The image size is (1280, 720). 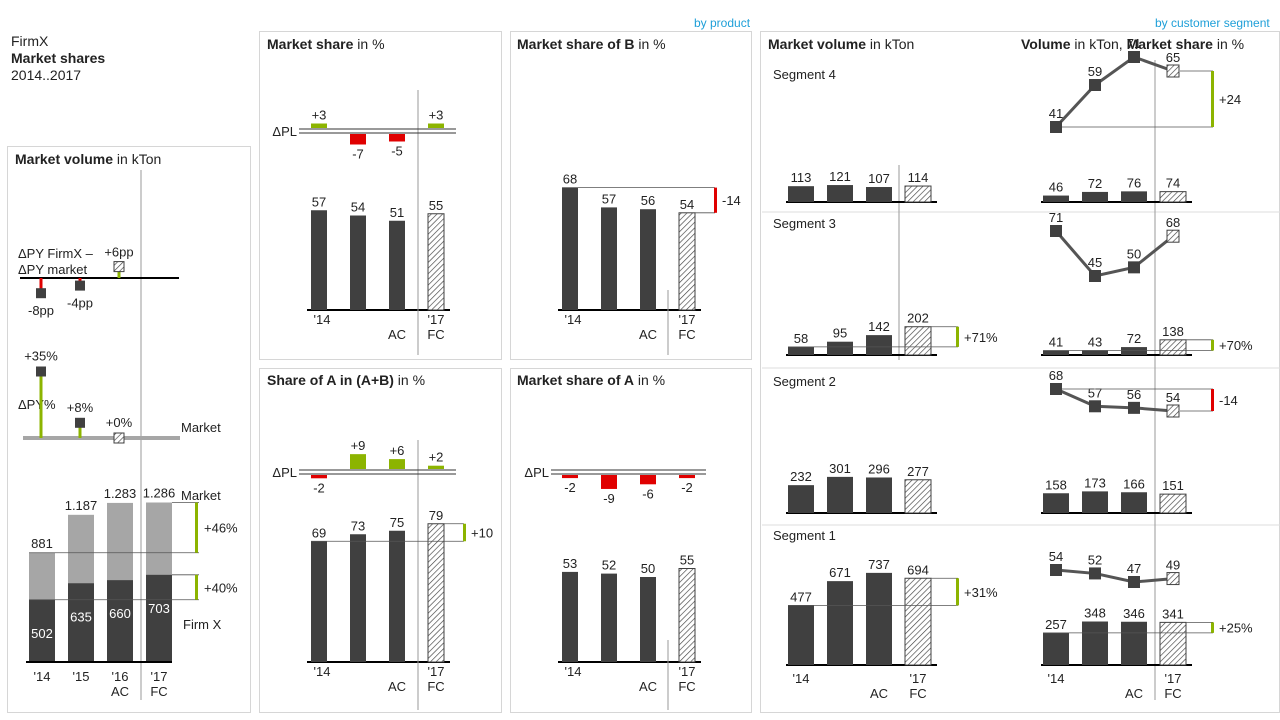 I want to click on seg-vol-value-label: 277, so click(x=918, y=471).